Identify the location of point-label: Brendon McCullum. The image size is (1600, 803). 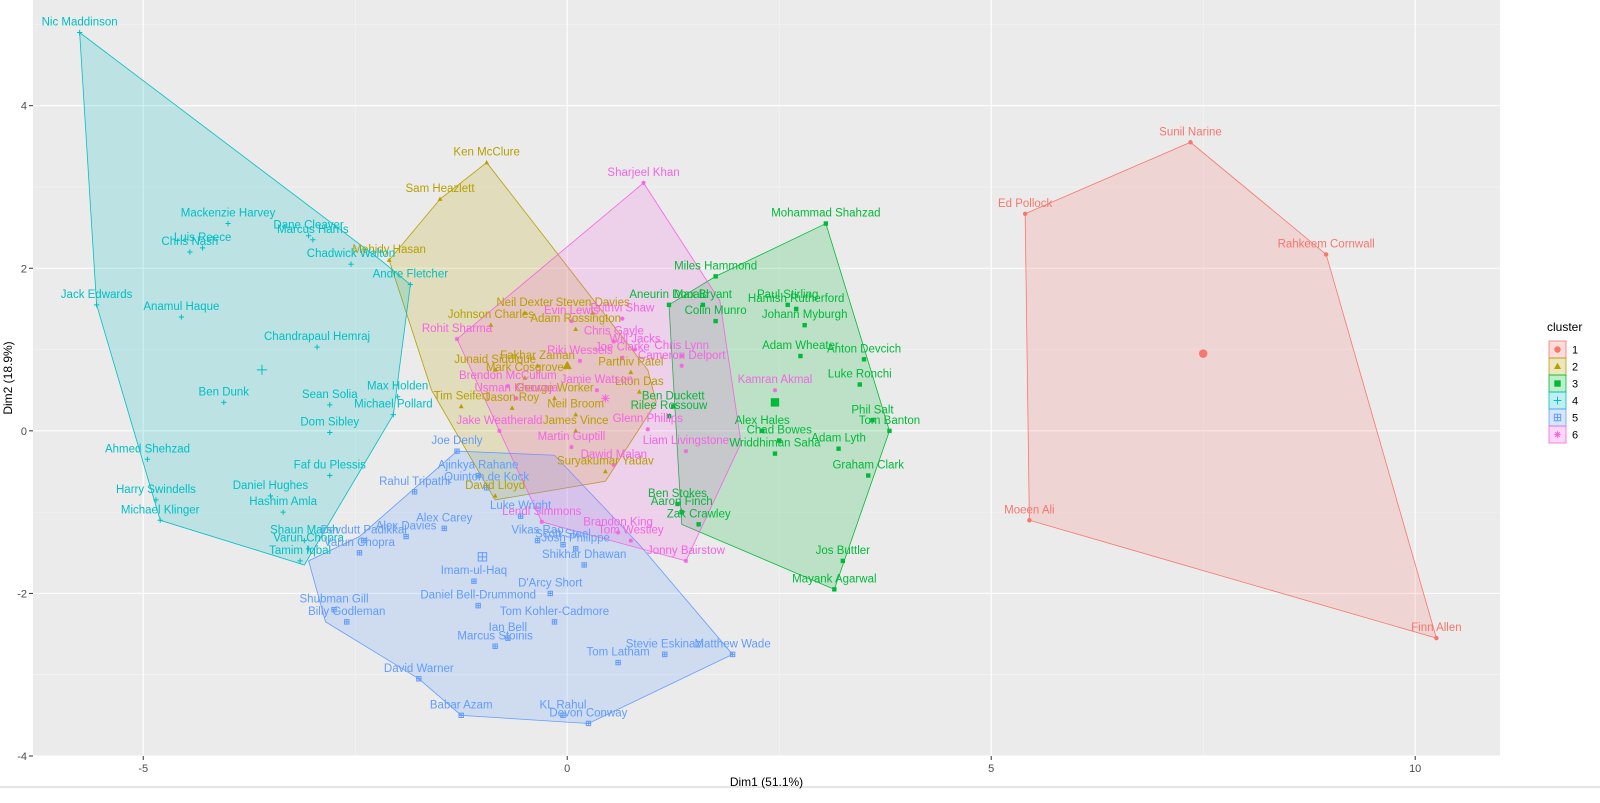
(508, 376).